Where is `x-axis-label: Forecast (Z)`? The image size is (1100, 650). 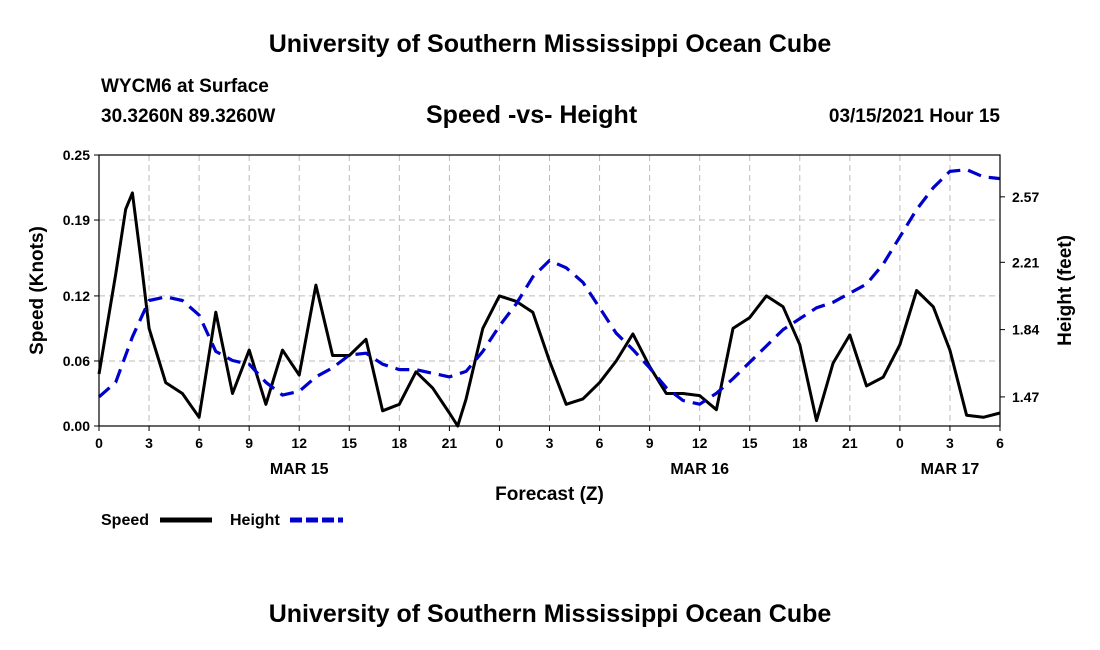 x-axis-label: Forecast (Z) is located at coordinates (549, 494).